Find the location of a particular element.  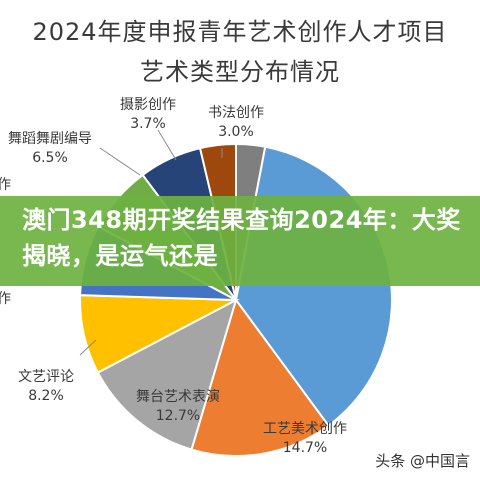

watermark: 头条 @中国言 is located at coordinates (422, 460).